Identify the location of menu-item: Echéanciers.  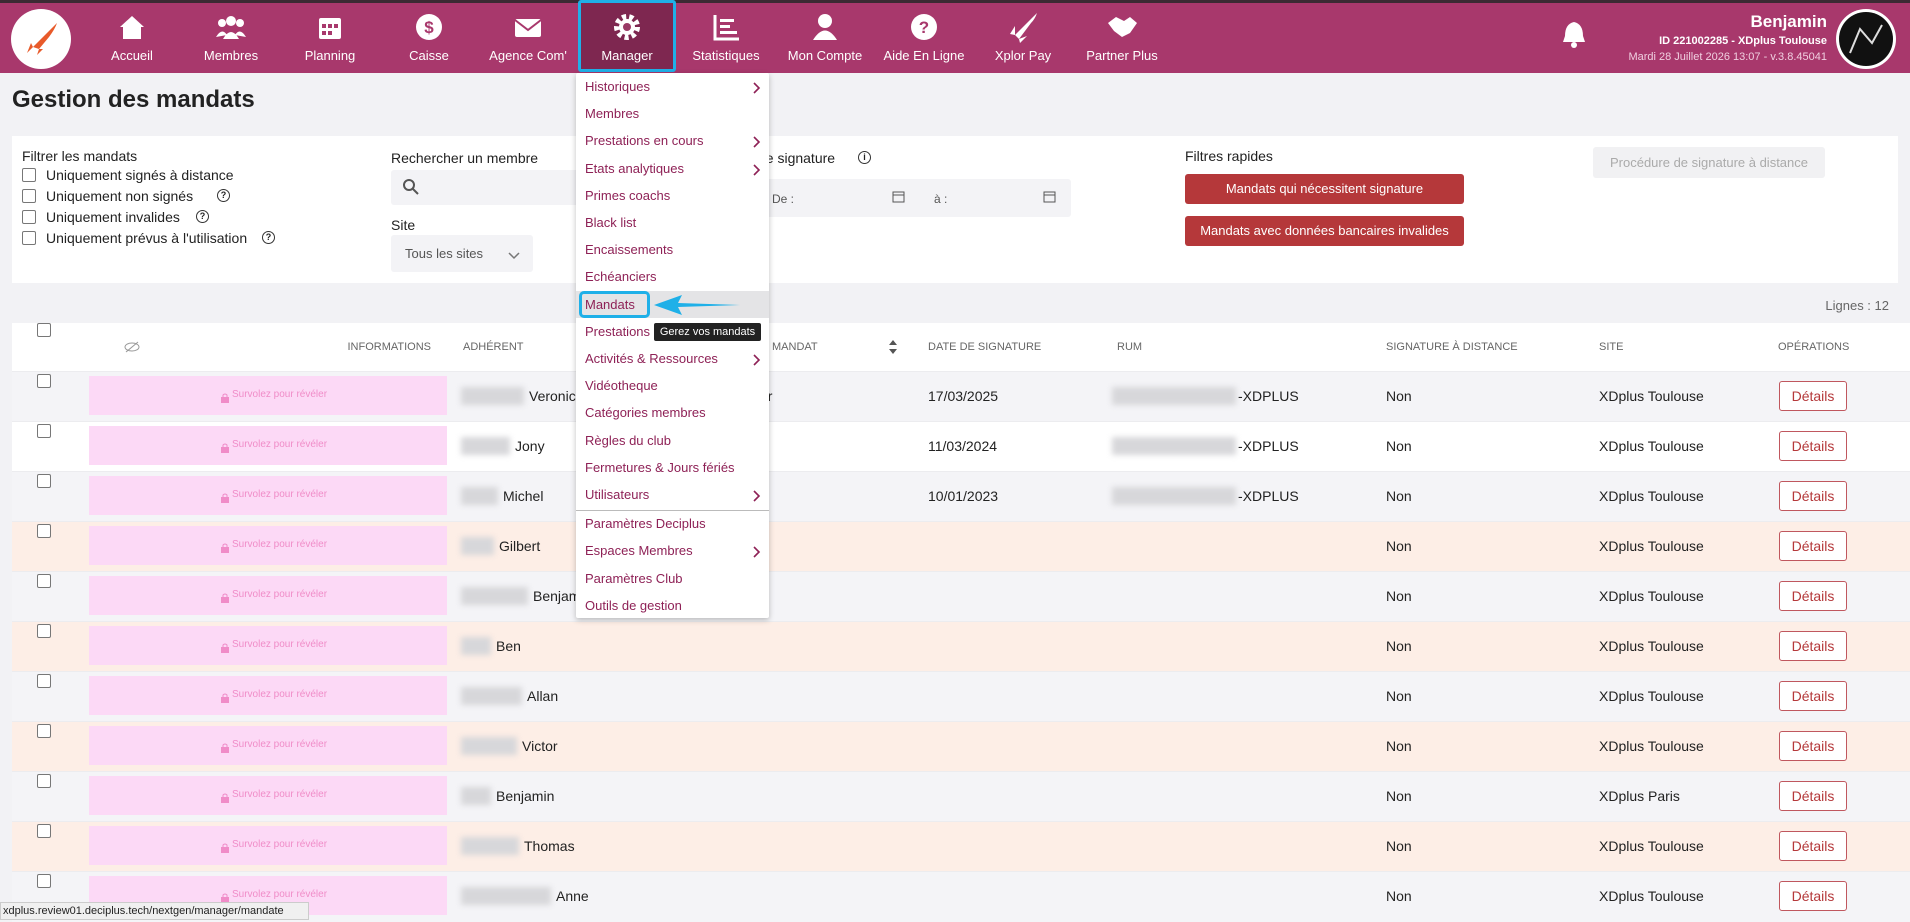
(621, 277).